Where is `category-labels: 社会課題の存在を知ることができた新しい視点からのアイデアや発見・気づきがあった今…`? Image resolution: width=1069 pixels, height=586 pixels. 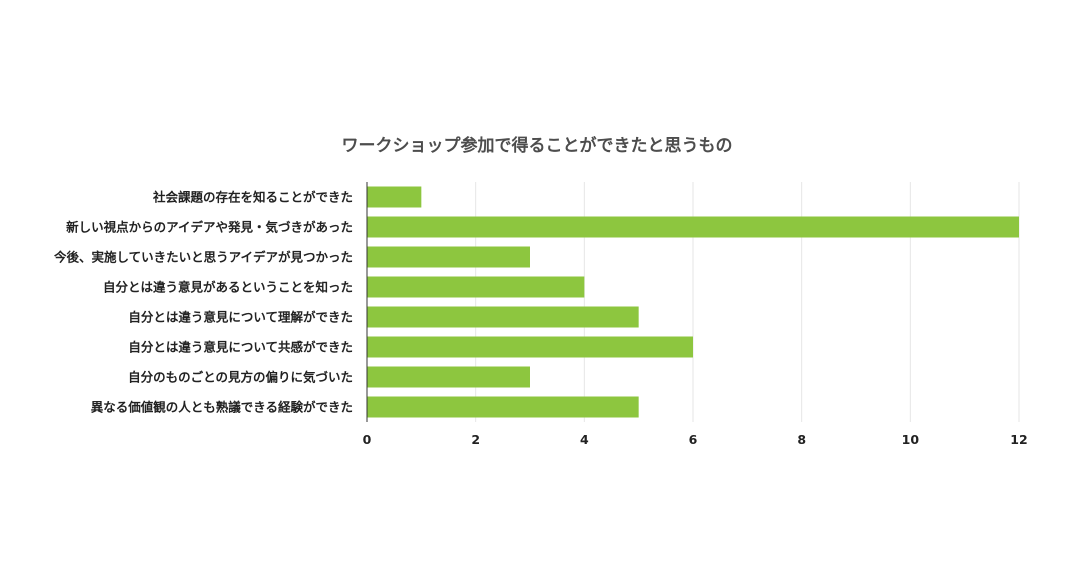
category-labels: 社会課題の存在を知ることができた新しい視点からのアイデアや発見・気づきがあった今… is located at coordinates (203, 302).